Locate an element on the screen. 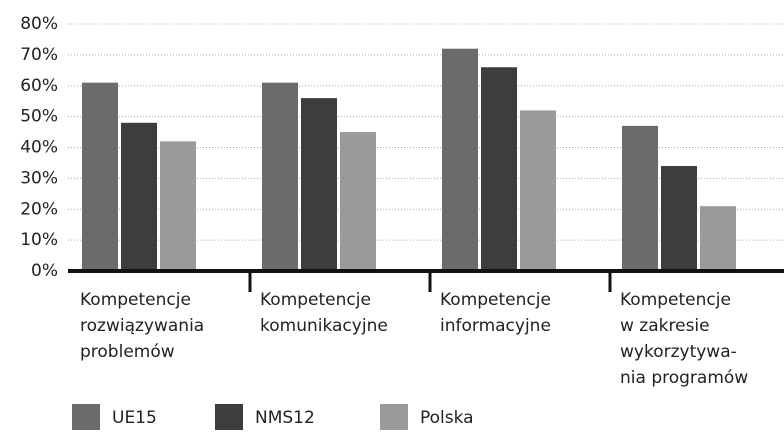  y-tick-label: 30% is located at coordinates (39, 178).